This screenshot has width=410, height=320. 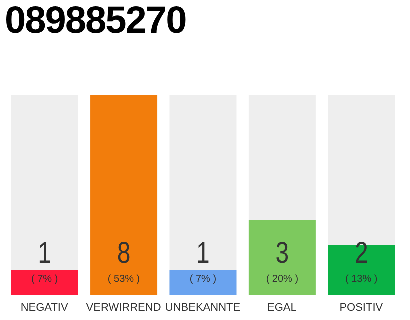 What do you see at coordinates (124, 308) in the screenshot?
I see `x-tick-label: VERWIRREND` at bounding box center [124, 308].